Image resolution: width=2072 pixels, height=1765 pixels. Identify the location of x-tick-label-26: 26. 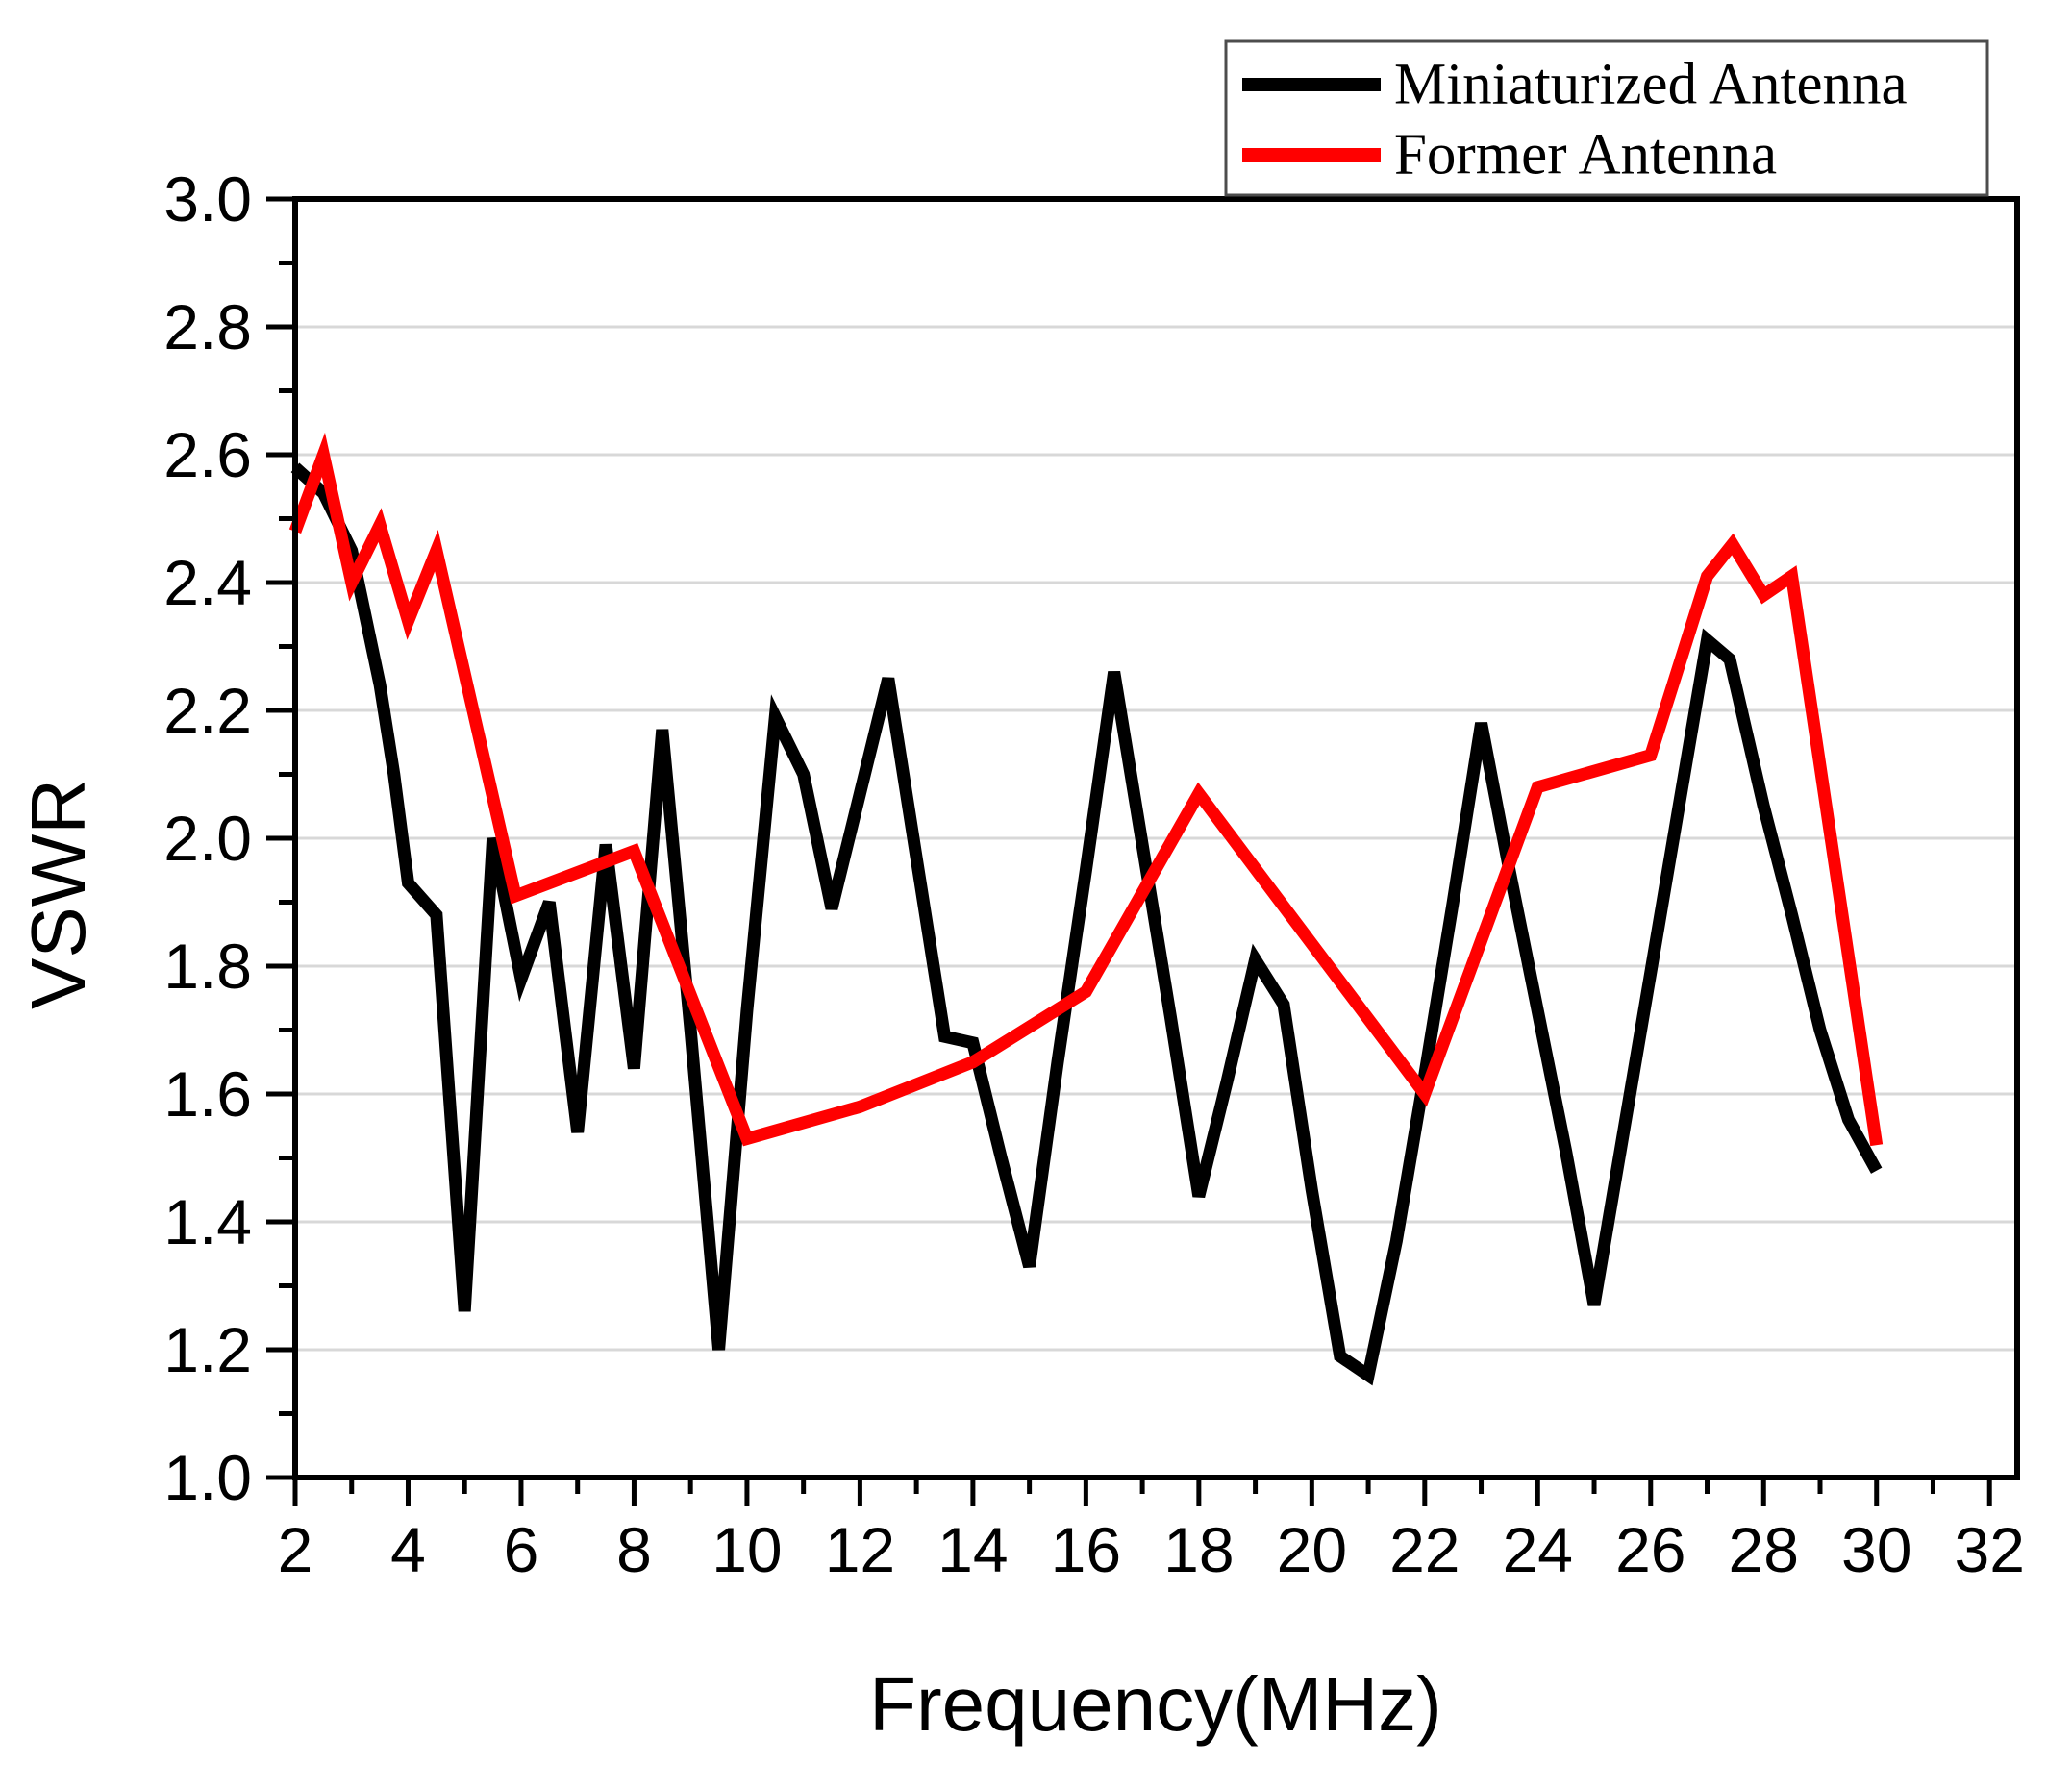
(1650, 1550).